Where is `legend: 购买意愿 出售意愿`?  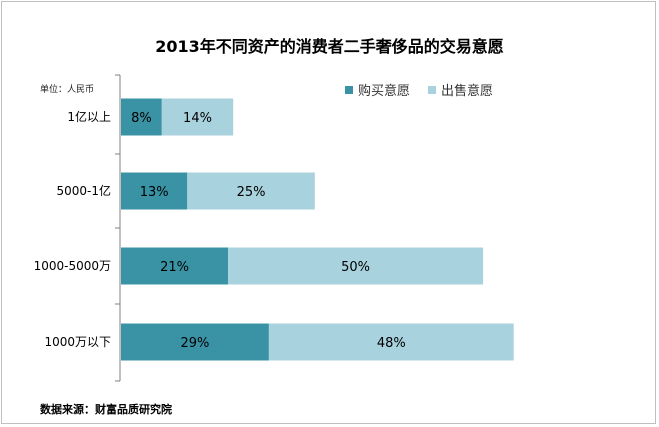 legend: 购买意愿 出售意愿 is located at coordinates (419, 89).